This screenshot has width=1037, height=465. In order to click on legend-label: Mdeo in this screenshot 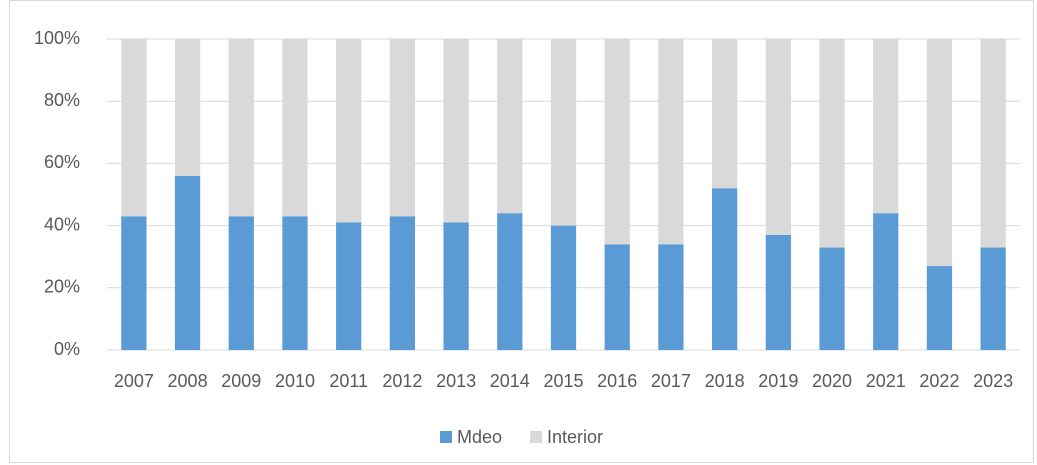, I will do `click(479, 437)`.